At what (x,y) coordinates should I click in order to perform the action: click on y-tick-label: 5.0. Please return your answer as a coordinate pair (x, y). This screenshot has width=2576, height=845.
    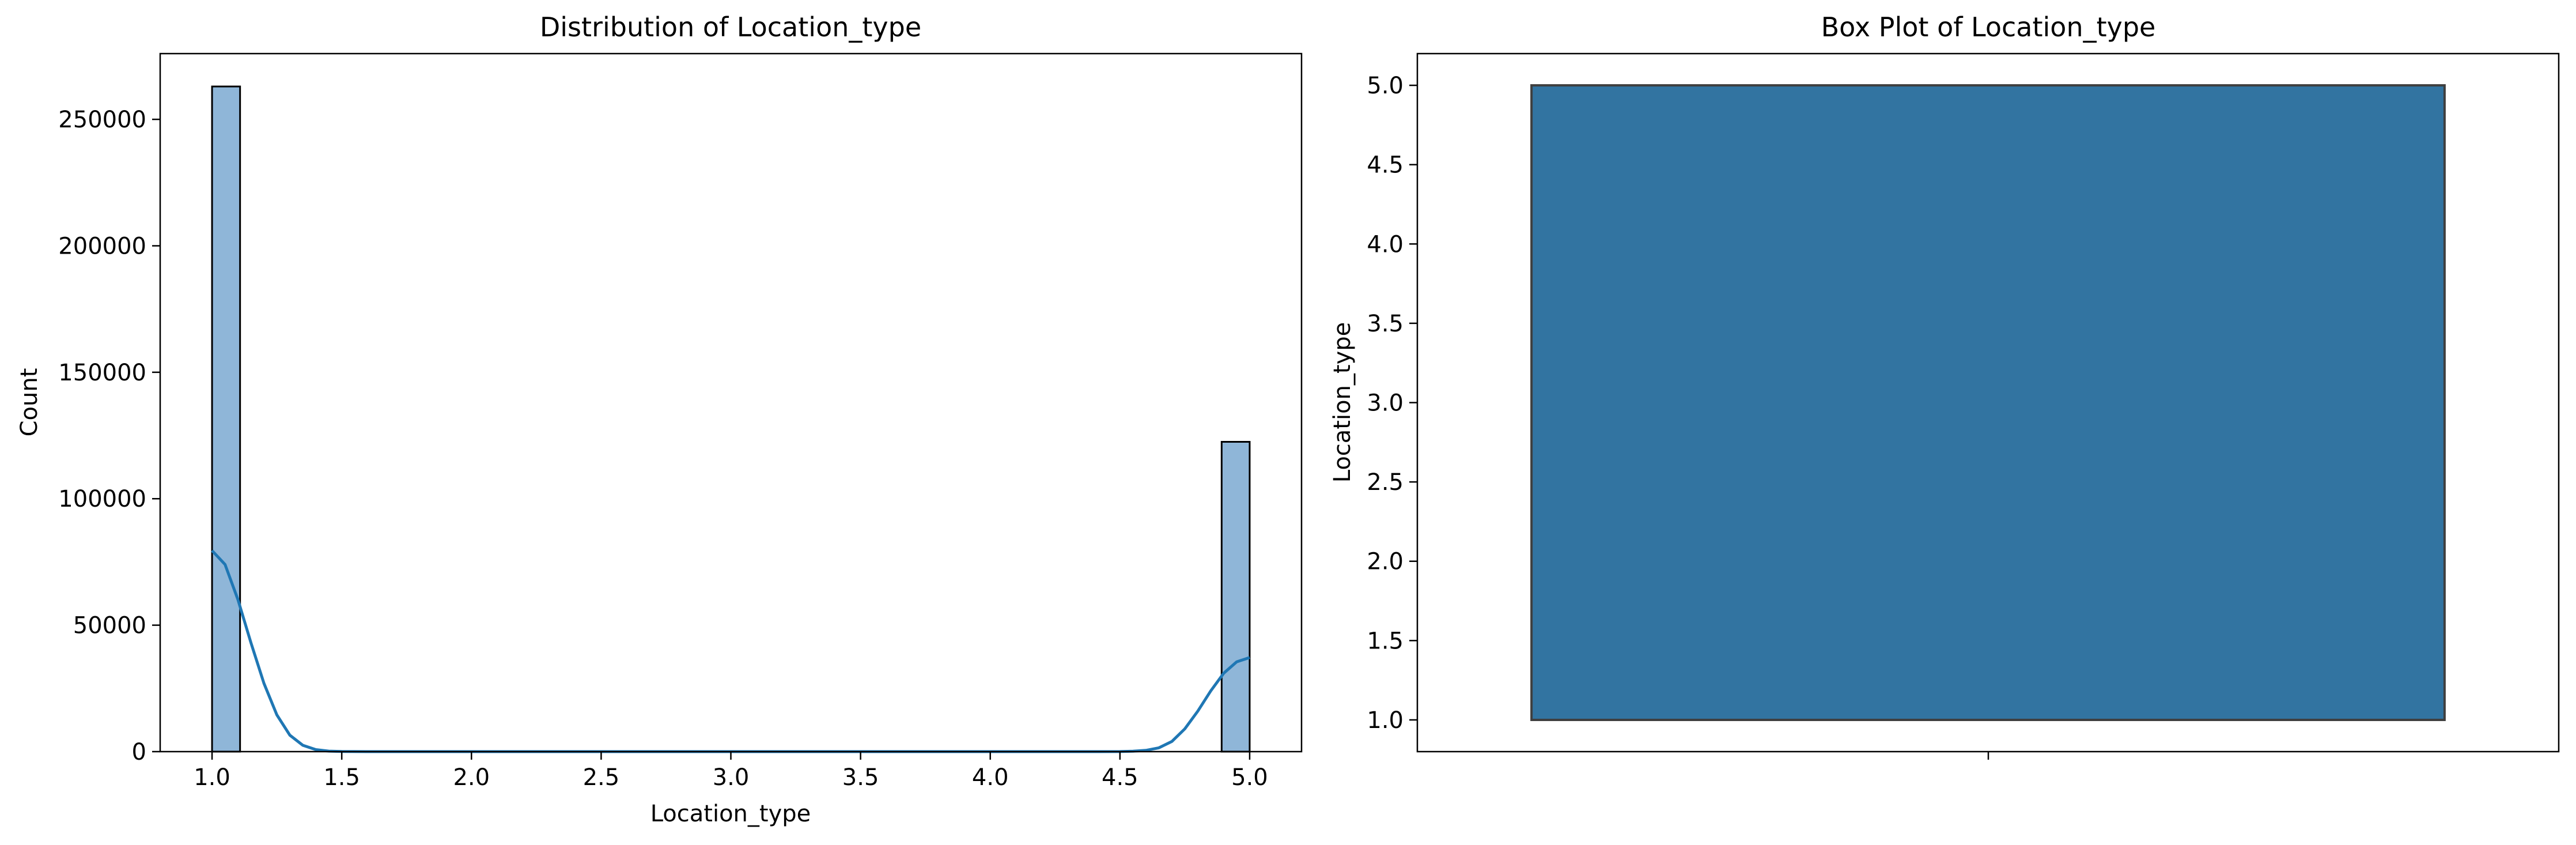
    Looking at the image, I should click on (1385, 86).